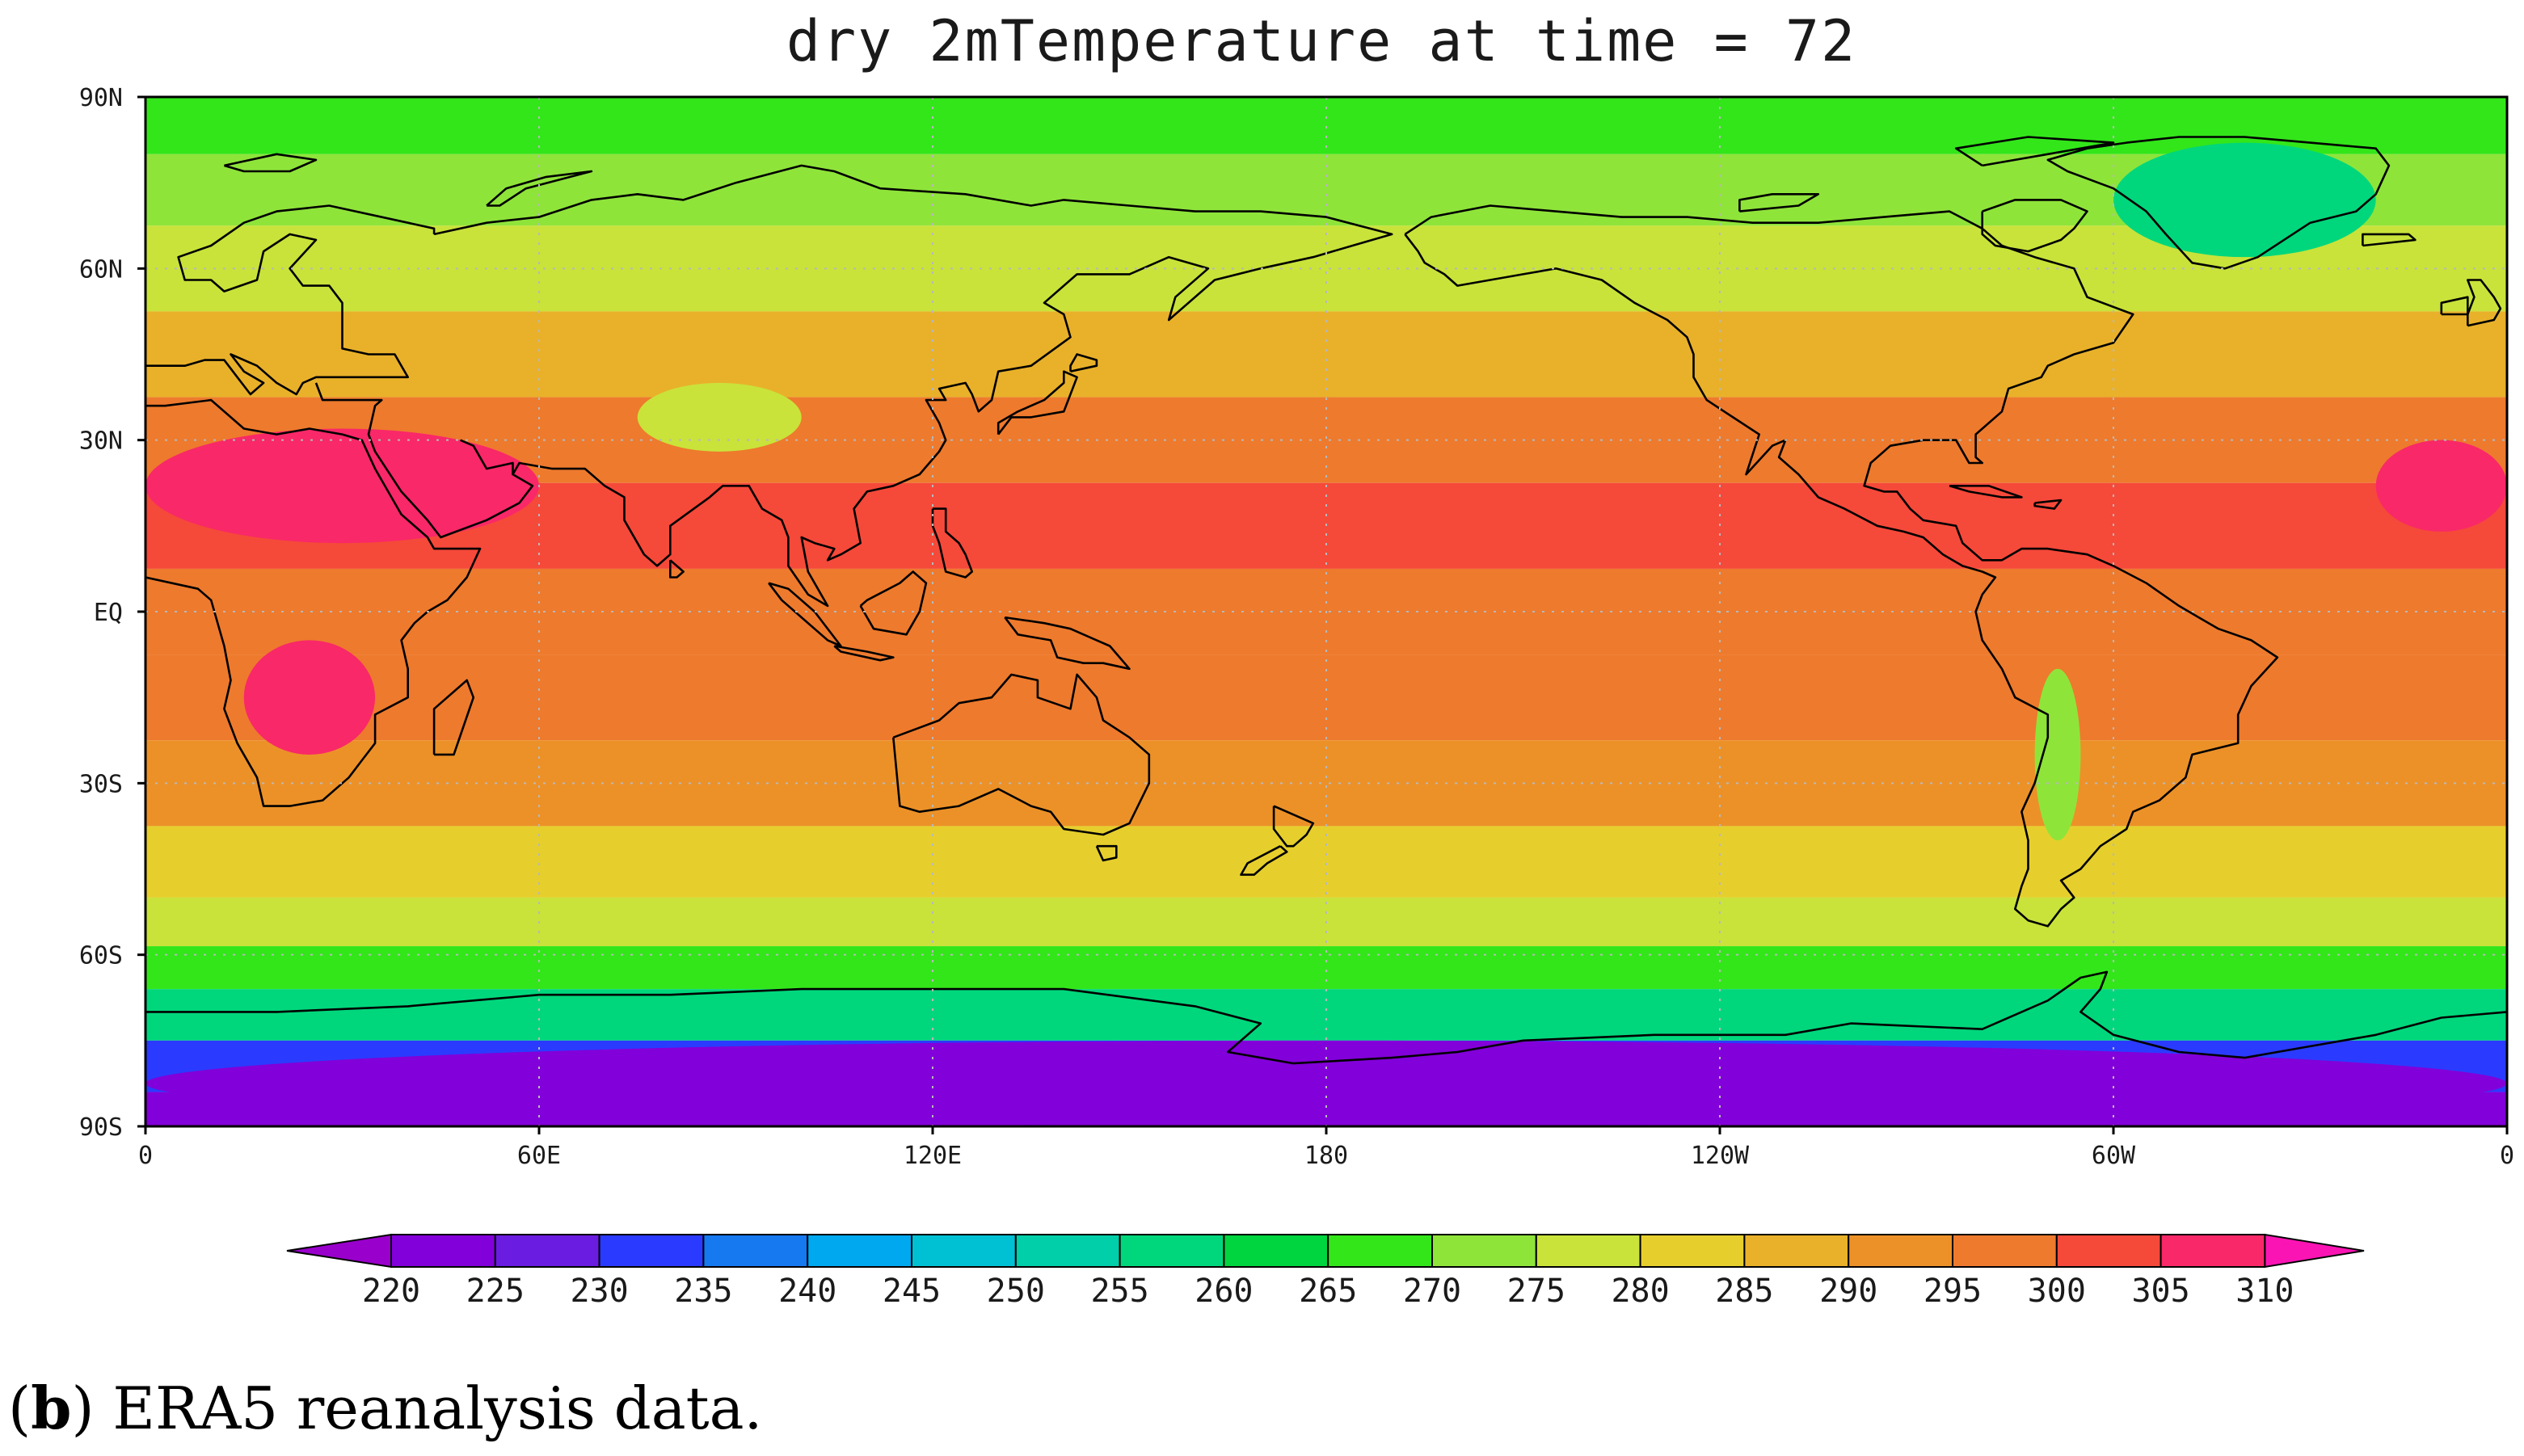 The width and height of the screenshot is (2524, 1456). I want to click on lat-tick-label: 30N, so click(101, 442).